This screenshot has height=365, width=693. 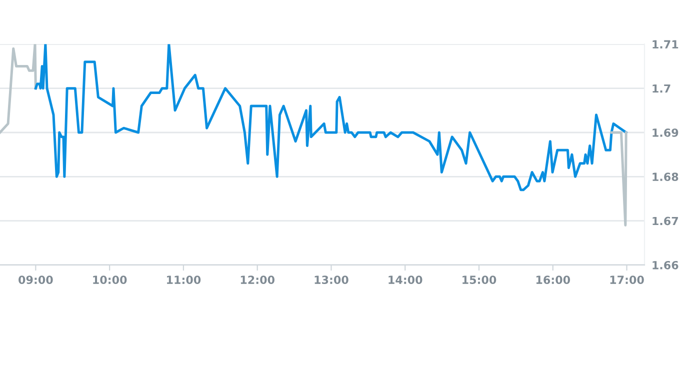 I want to click on y-tick-label: 1.69, so click(x=665, y=132).